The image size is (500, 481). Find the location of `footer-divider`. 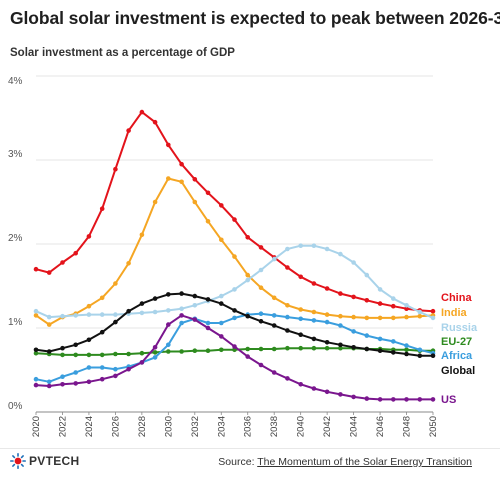

footer-divider is located at coordinates (250, 448).